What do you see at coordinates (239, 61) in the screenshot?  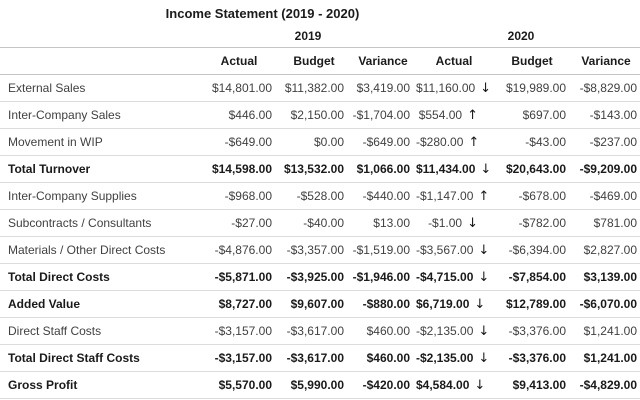 I see `column-header-2019-actual: Actual` at bounding box center [239, 61].